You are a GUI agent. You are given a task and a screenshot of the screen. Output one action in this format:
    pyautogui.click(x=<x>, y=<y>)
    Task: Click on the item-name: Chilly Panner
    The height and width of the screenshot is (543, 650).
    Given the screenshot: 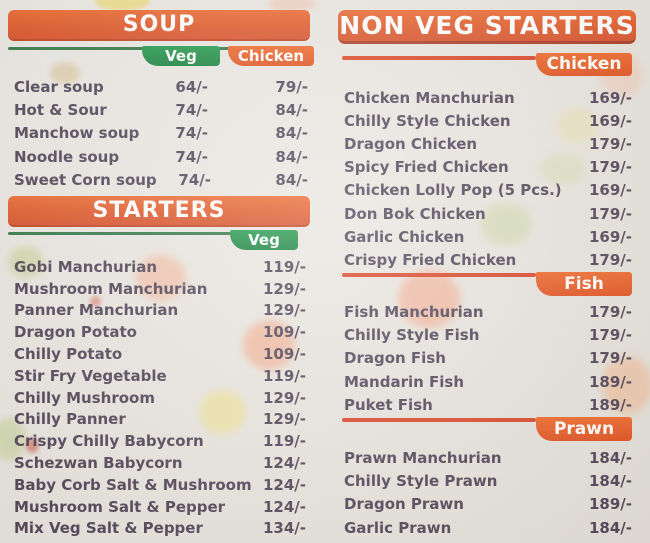 What is the action you would take?
    pyautogui.click(x=70, y=419)
    